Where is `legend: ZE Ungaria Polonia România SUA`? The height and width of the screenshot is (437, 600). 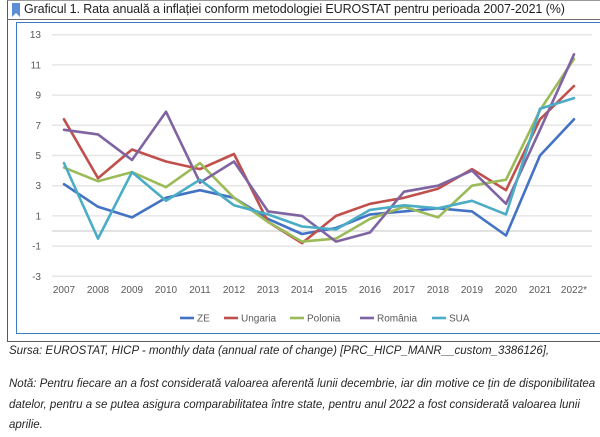 legend: ZE Ungaria Polonia România SUA is located at coordinates (325, 319).